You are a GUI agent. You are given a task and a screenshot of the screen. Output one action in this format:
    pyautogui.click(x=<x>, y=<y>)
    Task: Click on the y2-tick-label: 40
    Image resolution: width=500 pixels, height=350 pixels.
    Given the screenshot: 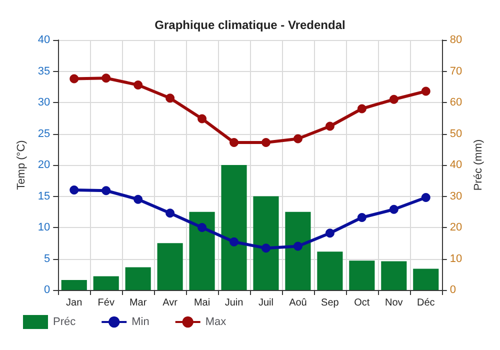 What is the action you would take?
    pyautogui.click(x=456, y=165)
    